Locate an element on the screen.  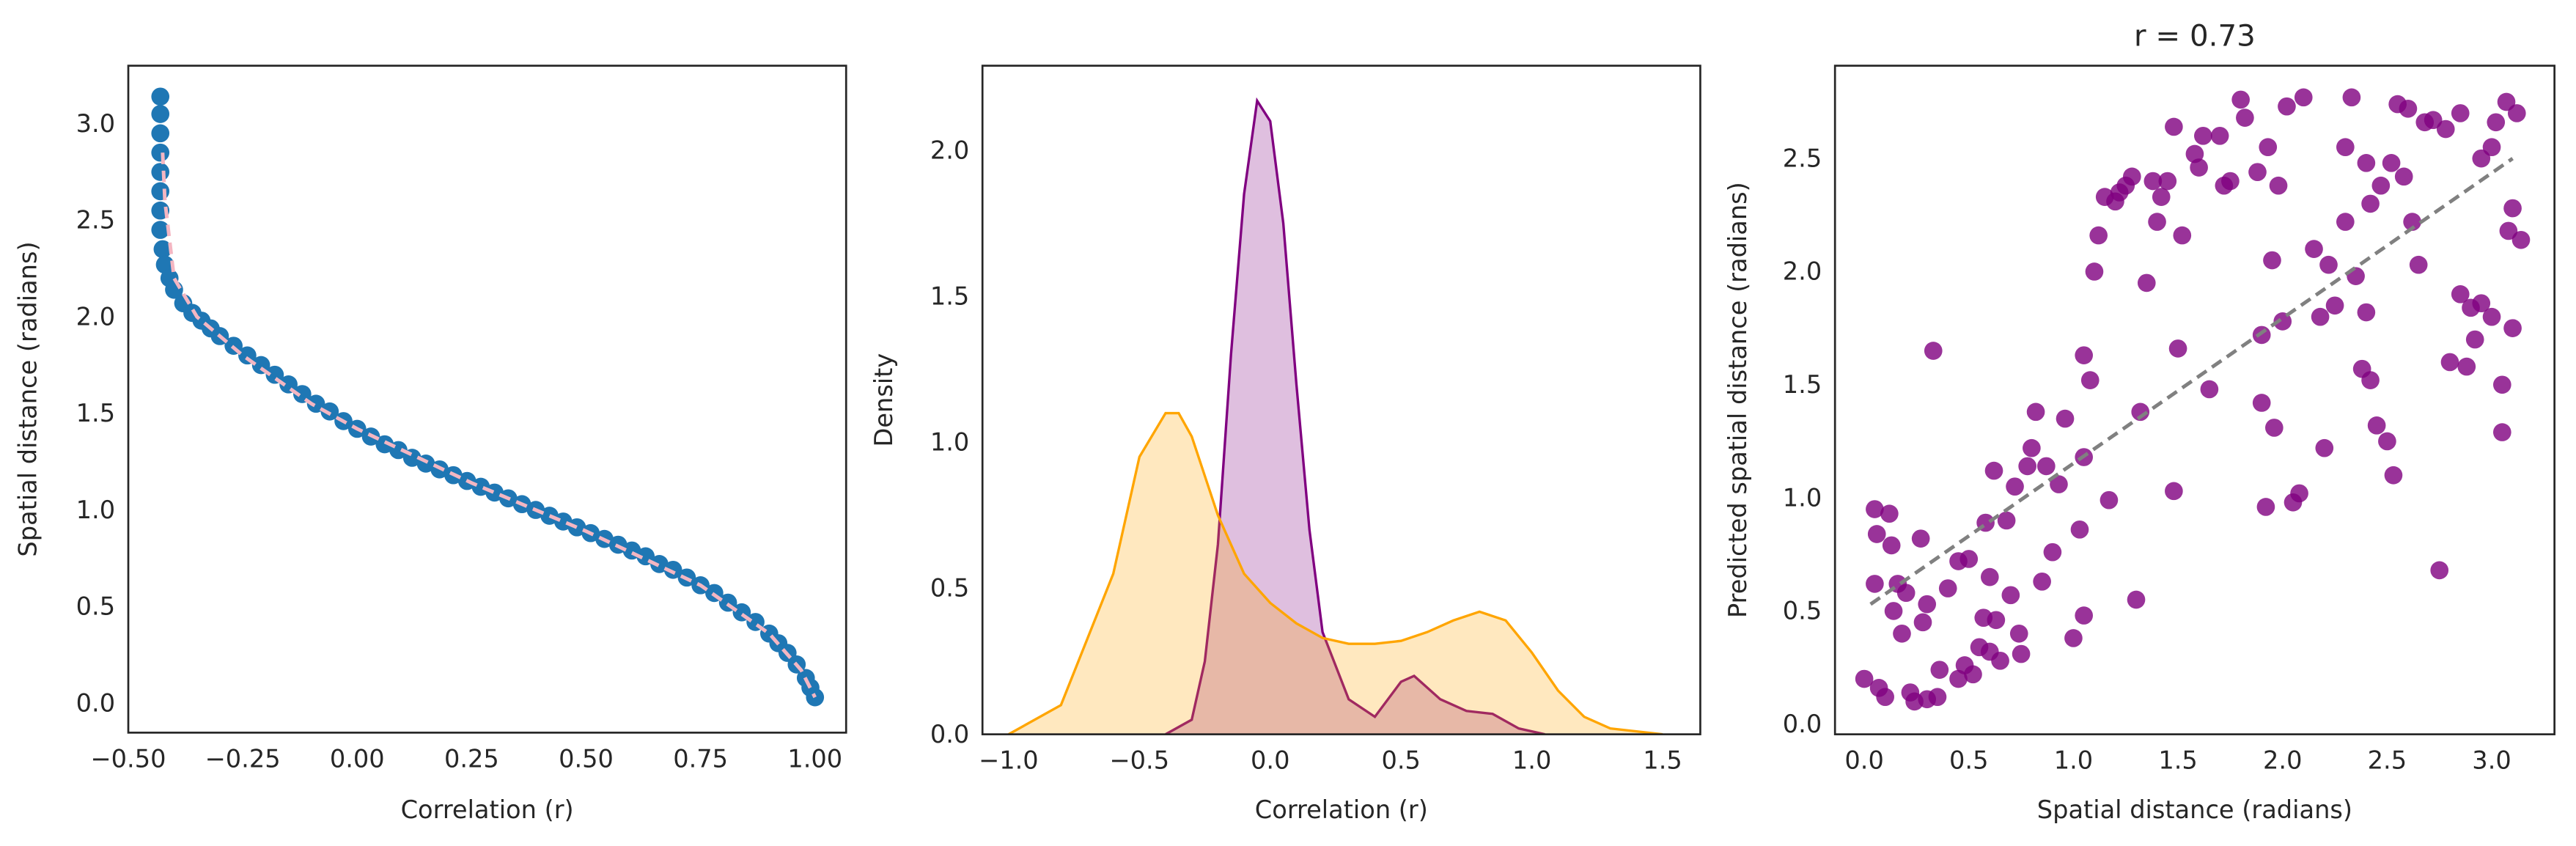
x-tick-label: 0.75 is located at coordinates (700, 759).